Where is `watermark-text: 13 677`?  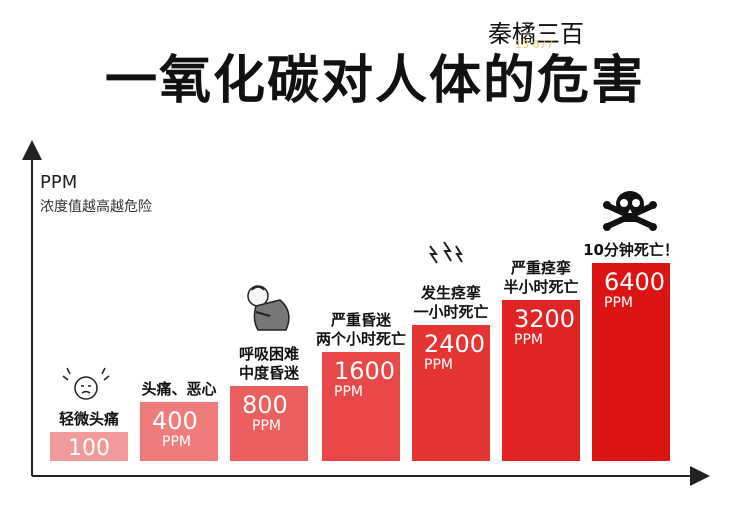 watermark-text: 13 677 is located at coordinates (534, 44).